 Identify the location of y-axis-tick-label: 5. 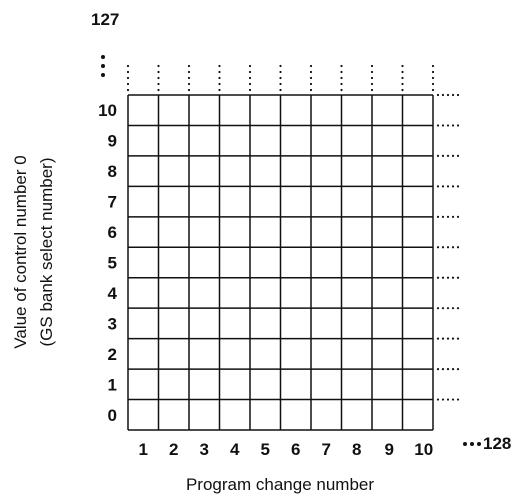
(112, 263).